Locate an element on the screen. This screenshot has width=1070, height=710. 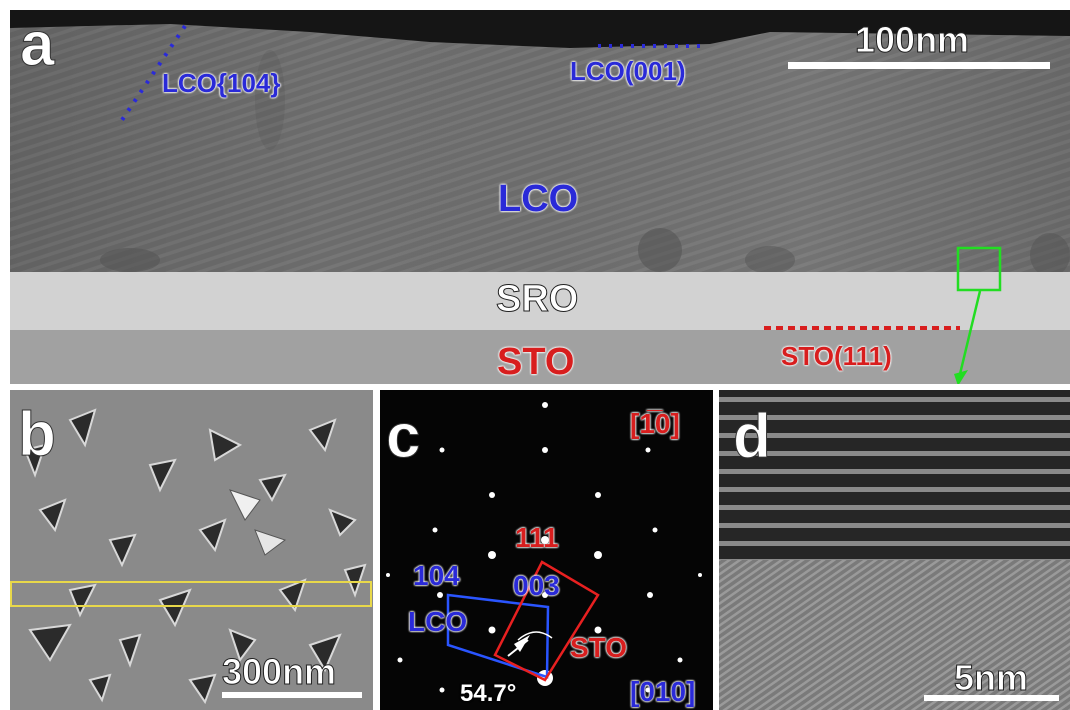
lattice-label-lco: LCO is located at coordinates (438, 621).